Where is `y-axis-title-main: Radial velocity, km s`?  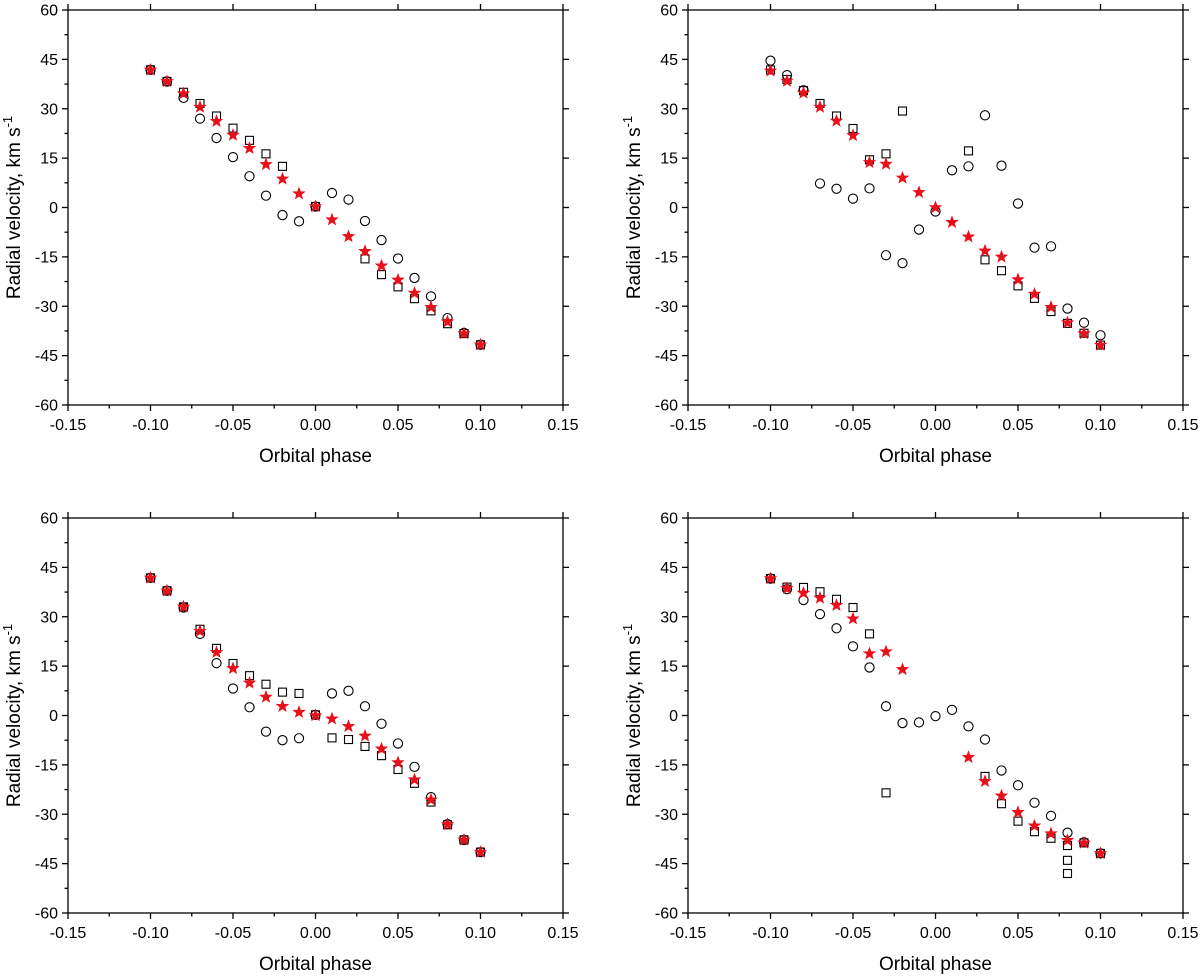
y-axis-title-main: Radial velocity, km s is located at coordinates (634, 213).